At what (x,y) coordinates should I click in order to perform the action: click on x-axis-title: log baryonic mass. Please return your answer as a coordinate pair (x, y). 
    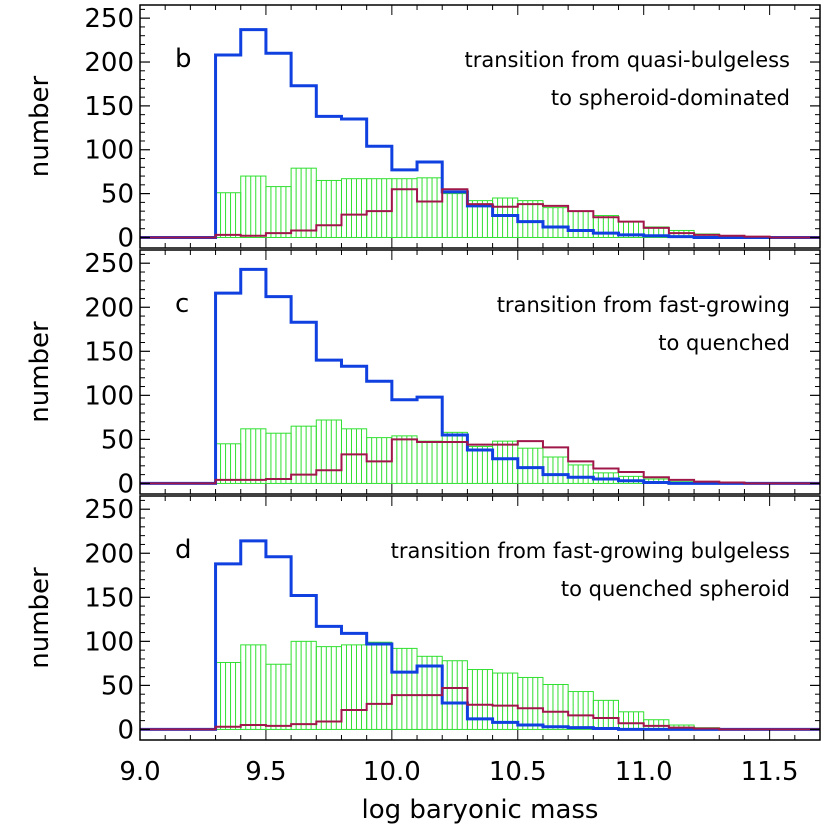
    Looking at the image, I should click on (480, 810).